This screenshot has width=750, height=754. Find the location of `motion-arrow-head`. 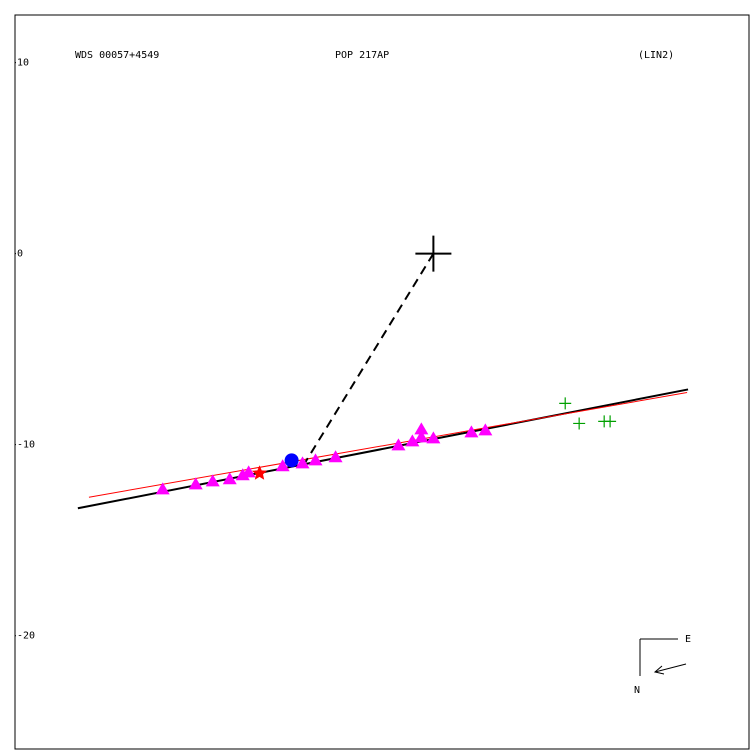

motion-arrow-head is located at coordinates (659, 670).